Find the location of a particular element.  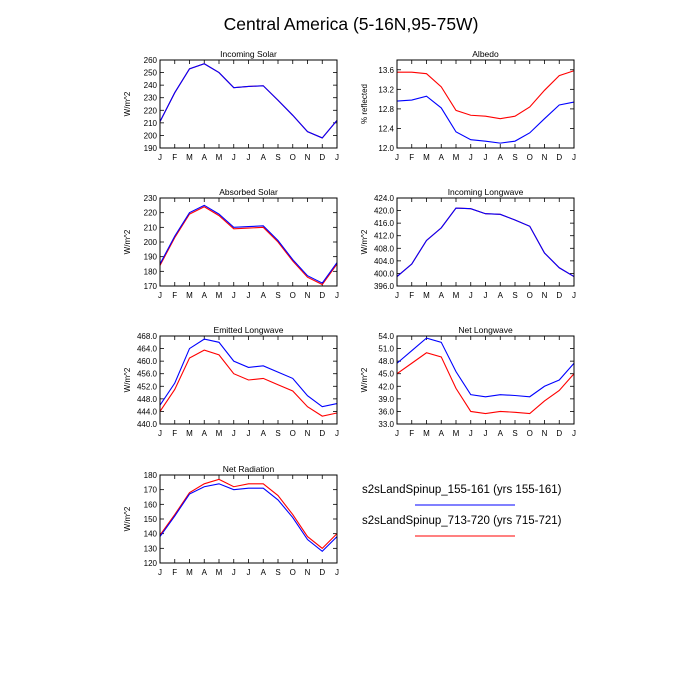

y-tick-label: 404.0 is located at coordinates (384, 261).